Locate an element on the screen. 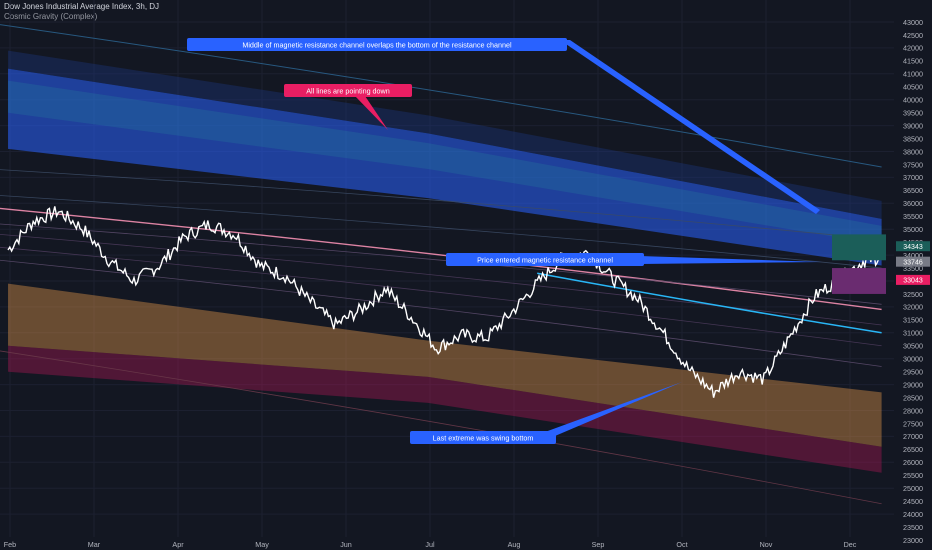 The width and height of the screenshot is (932, 550). badge-box-teal is located at coordinates (859, 247).